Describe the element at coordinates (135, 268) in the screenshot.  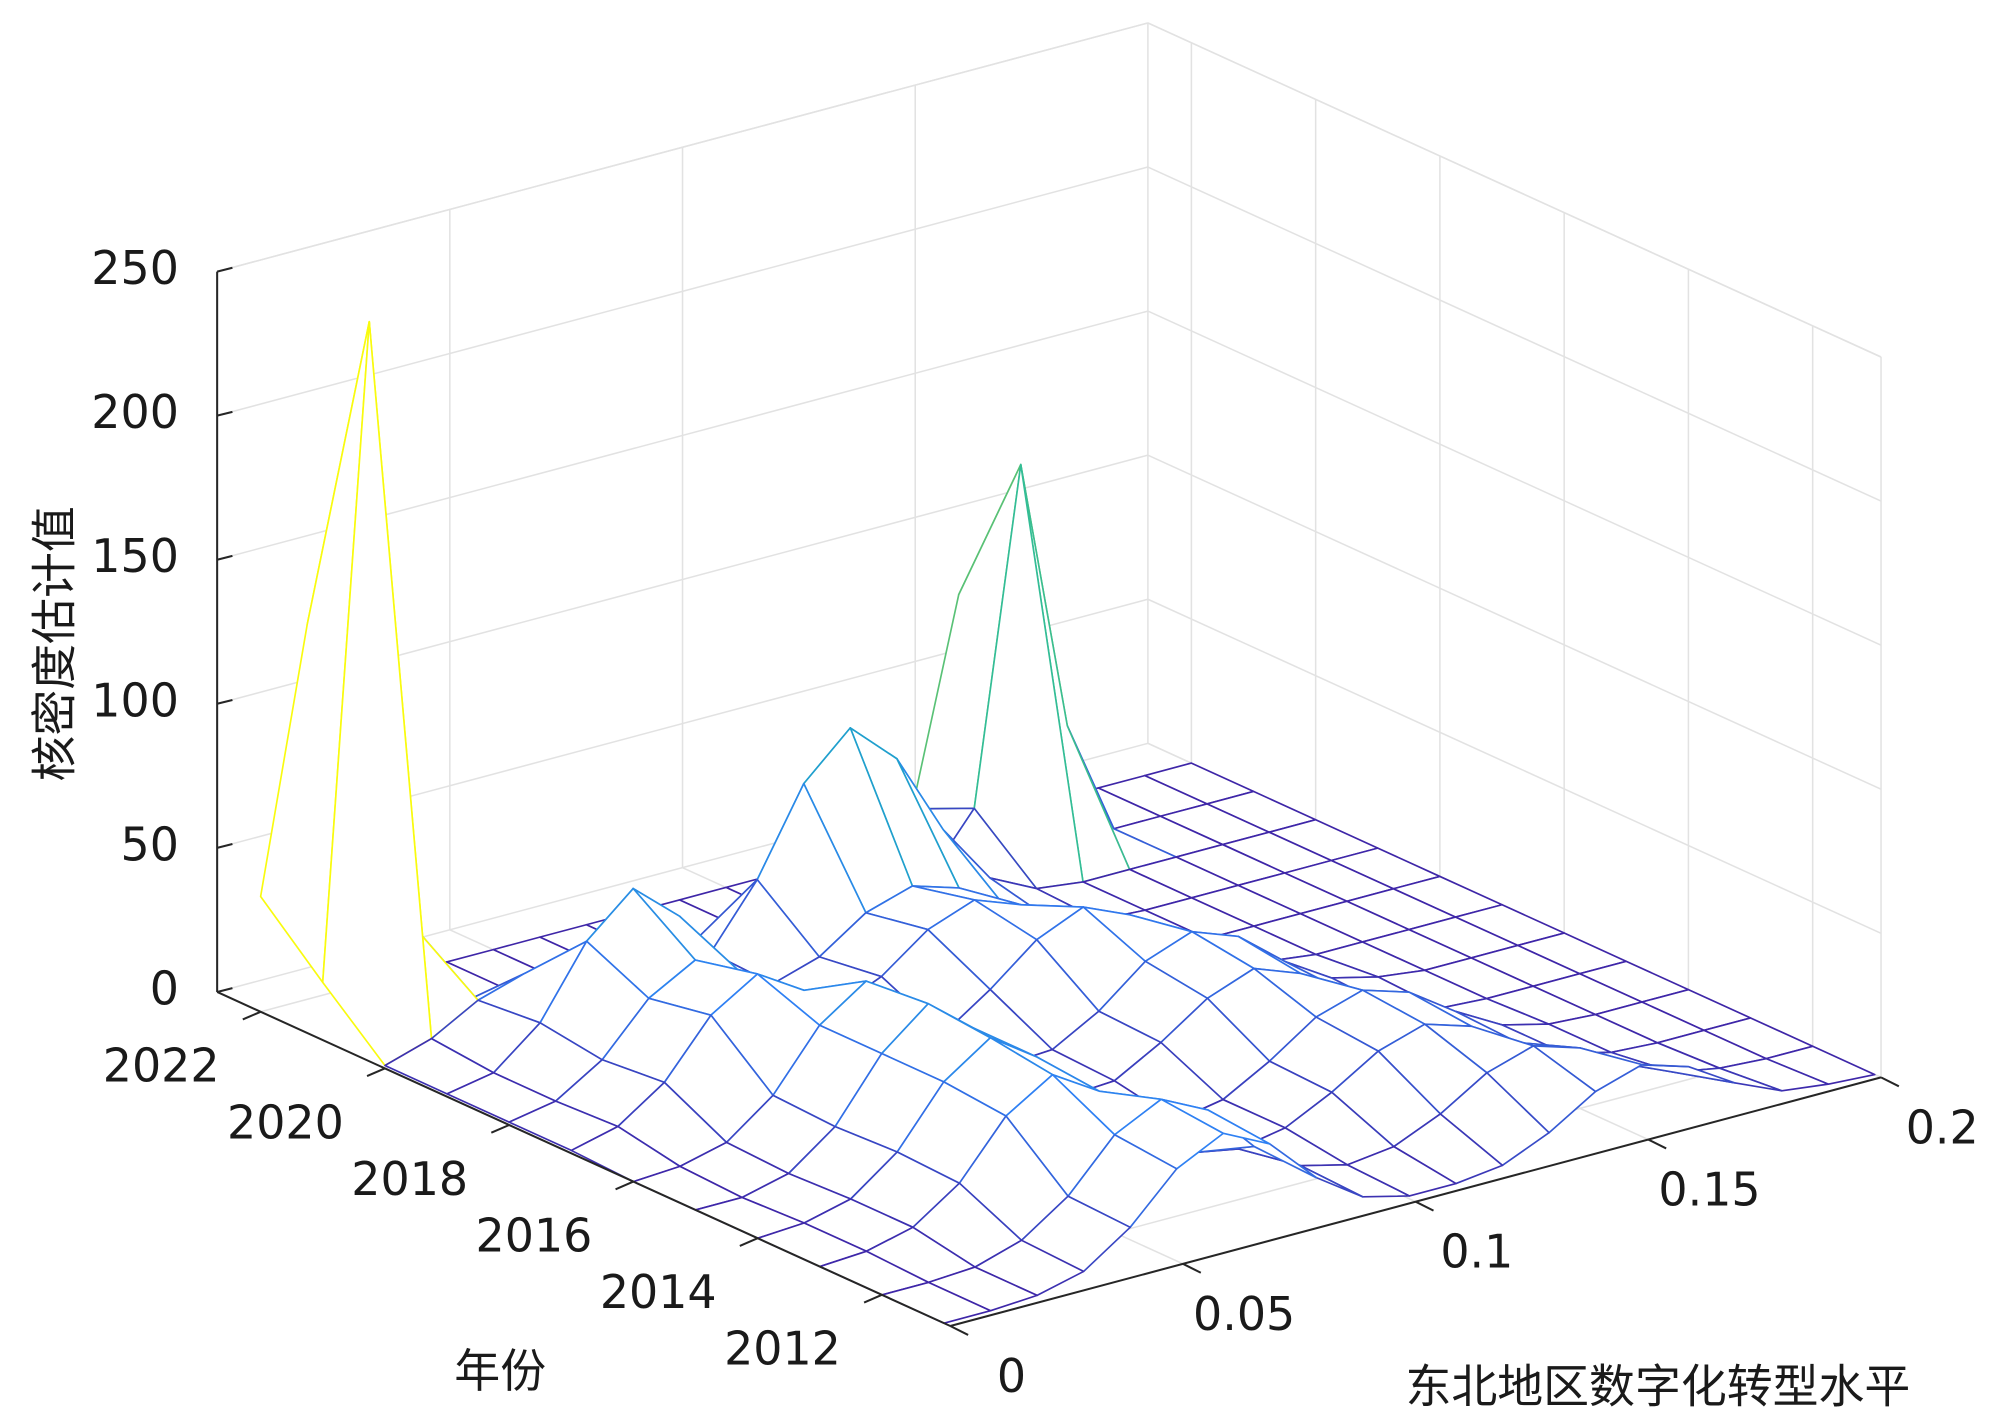
I see `z-tick-label: 250` at that location.